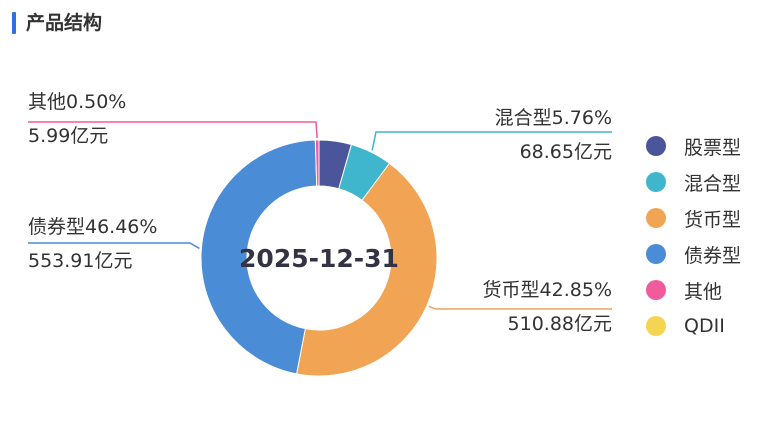 This screenshot has height=440, width=778. Describe the element at coordinates (713, 219) in the screenshot. I see `legend-label: 货币型` at that location.